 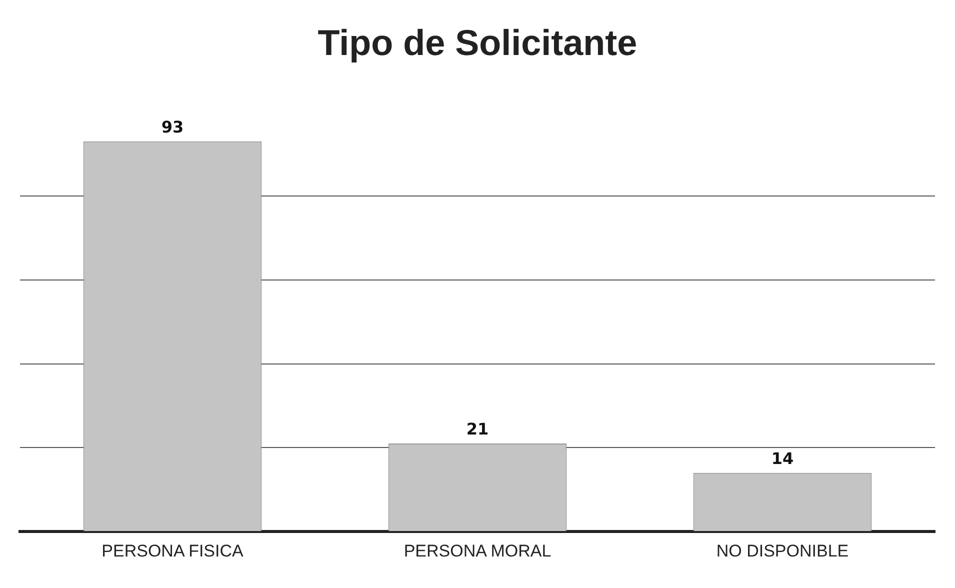 I want to click on data-label: 93, so click(x=172, y=127).